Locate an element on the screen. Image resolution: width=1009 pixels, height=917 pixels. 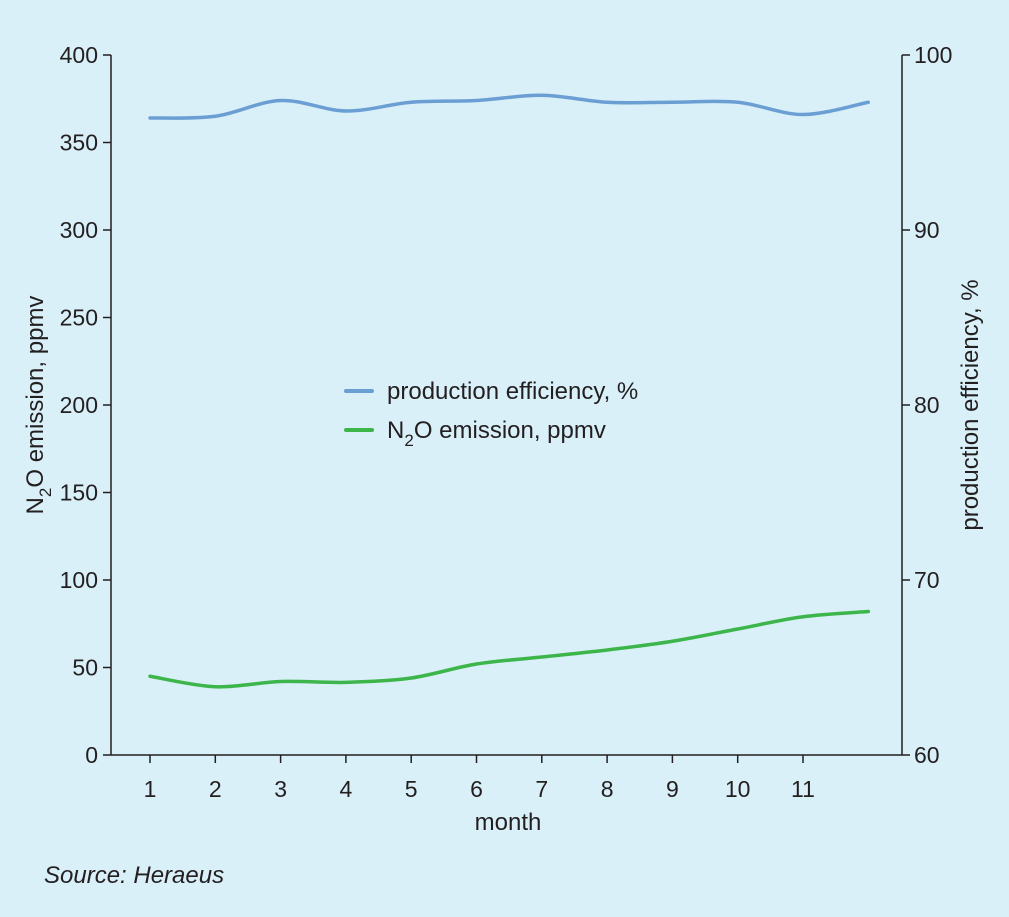
y-left-tick-label: 0 is located at coordinates (91, 755).